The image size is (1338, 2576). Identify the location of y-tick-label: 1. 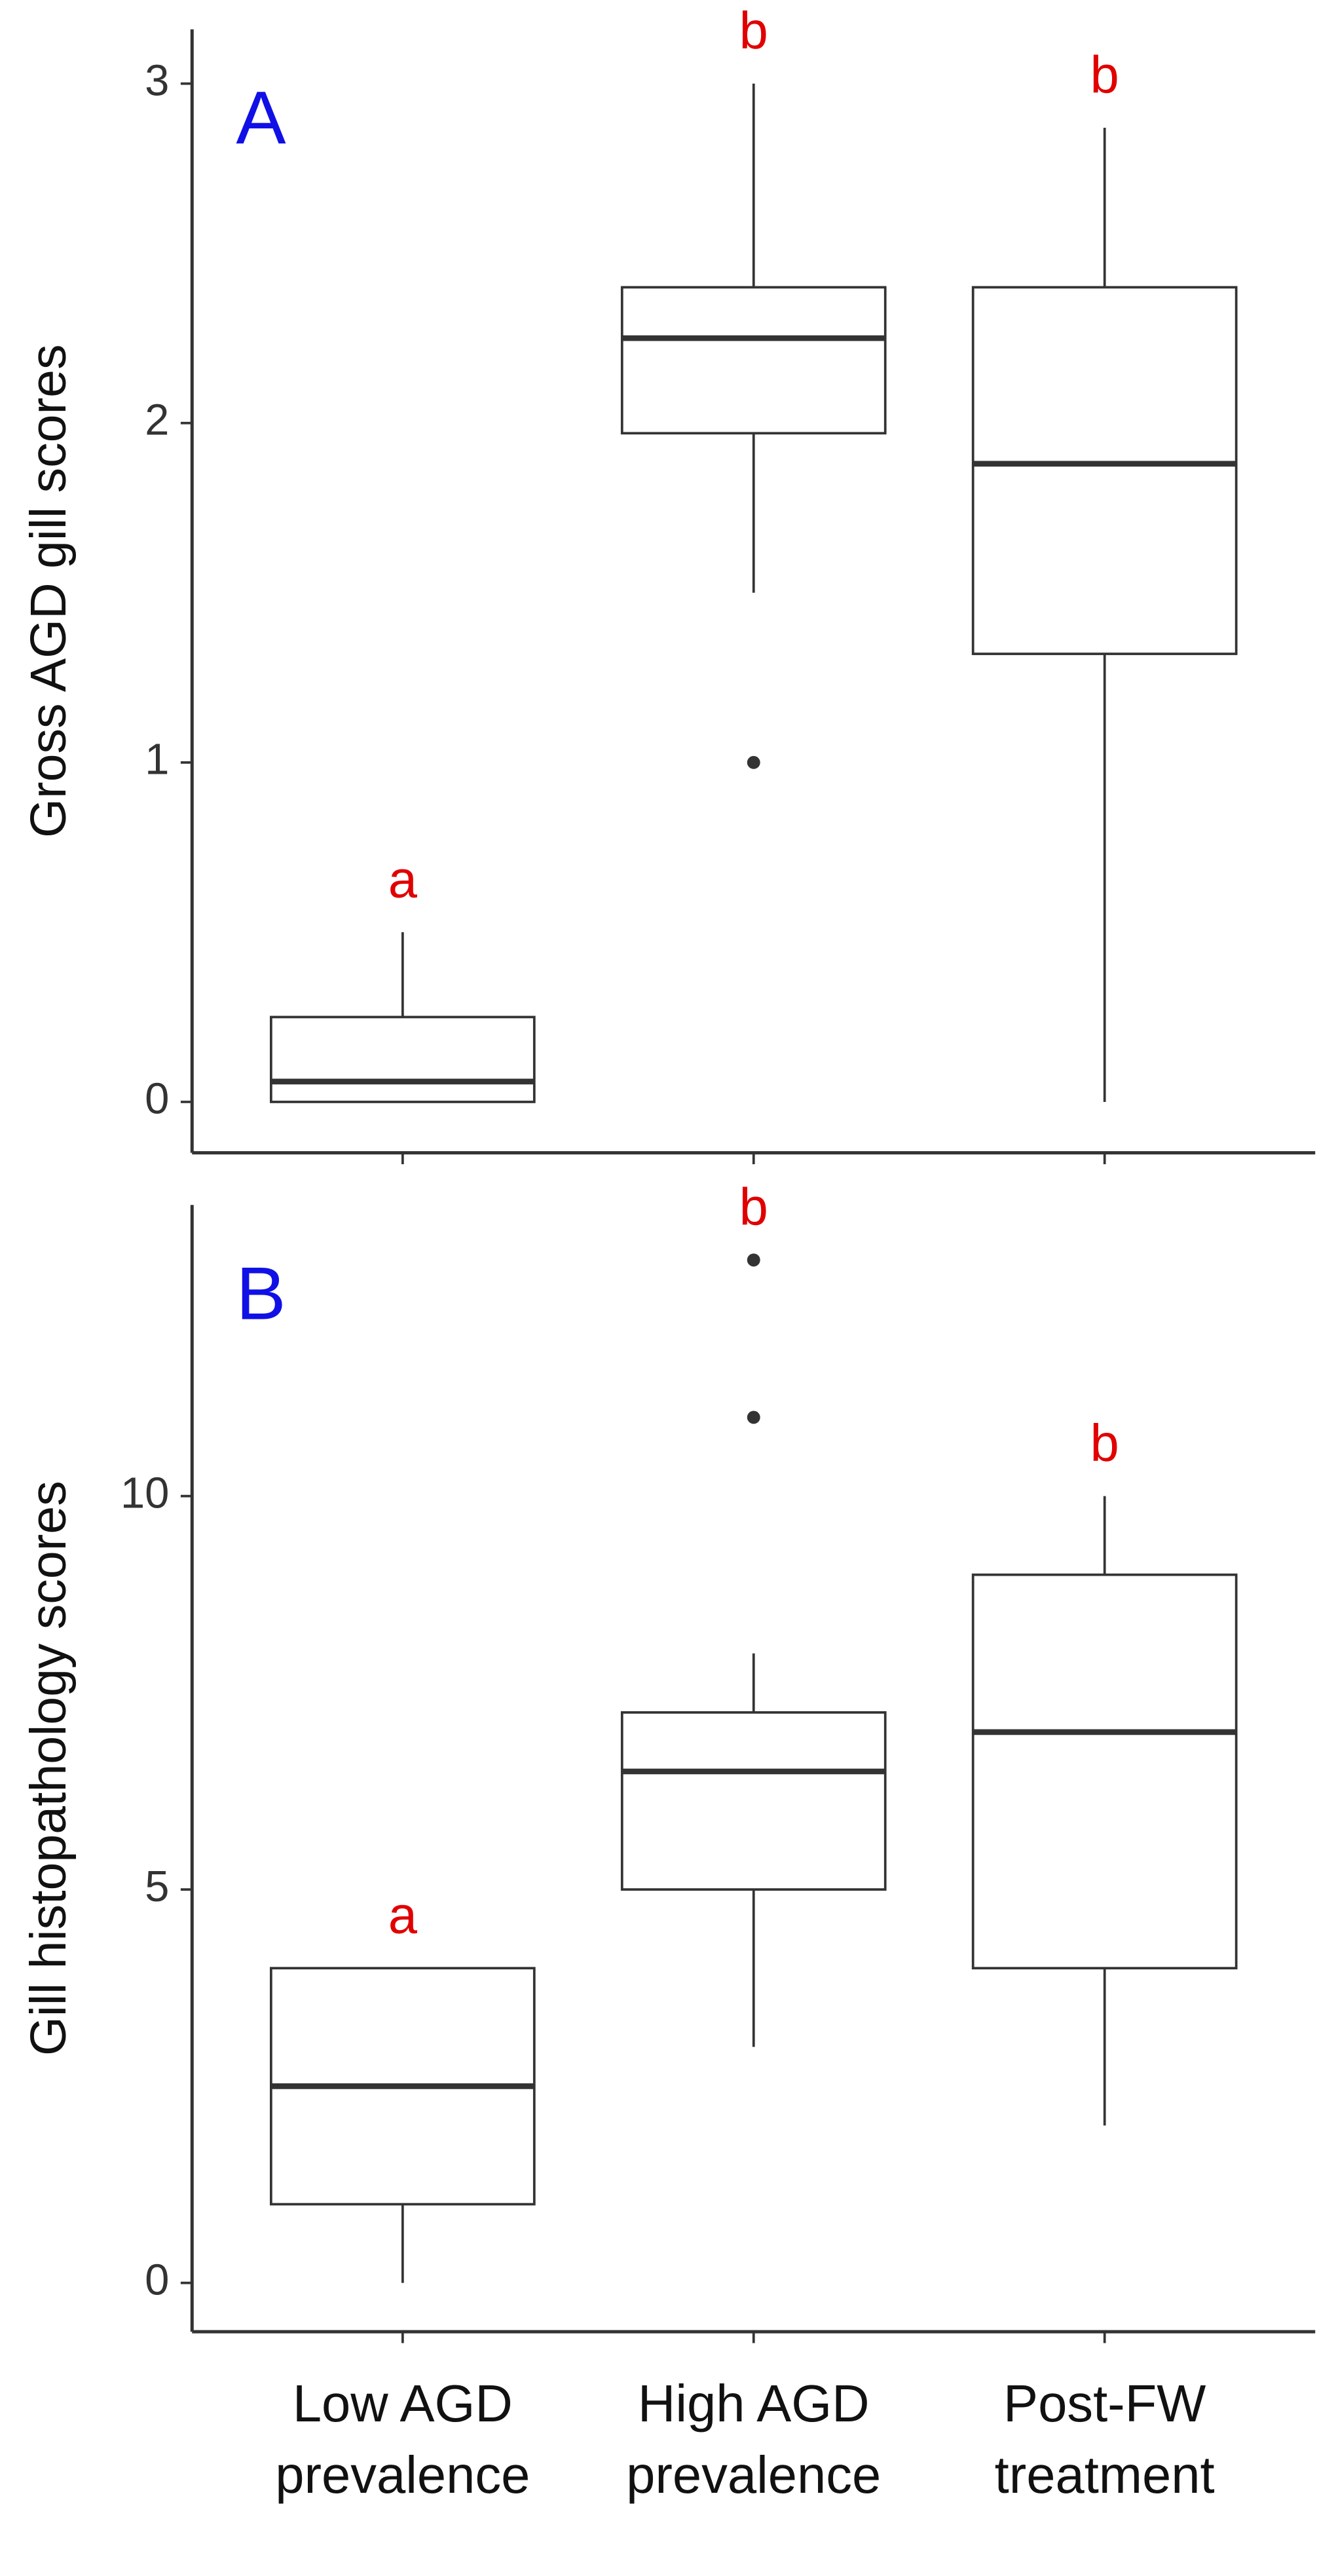
(157, 759).